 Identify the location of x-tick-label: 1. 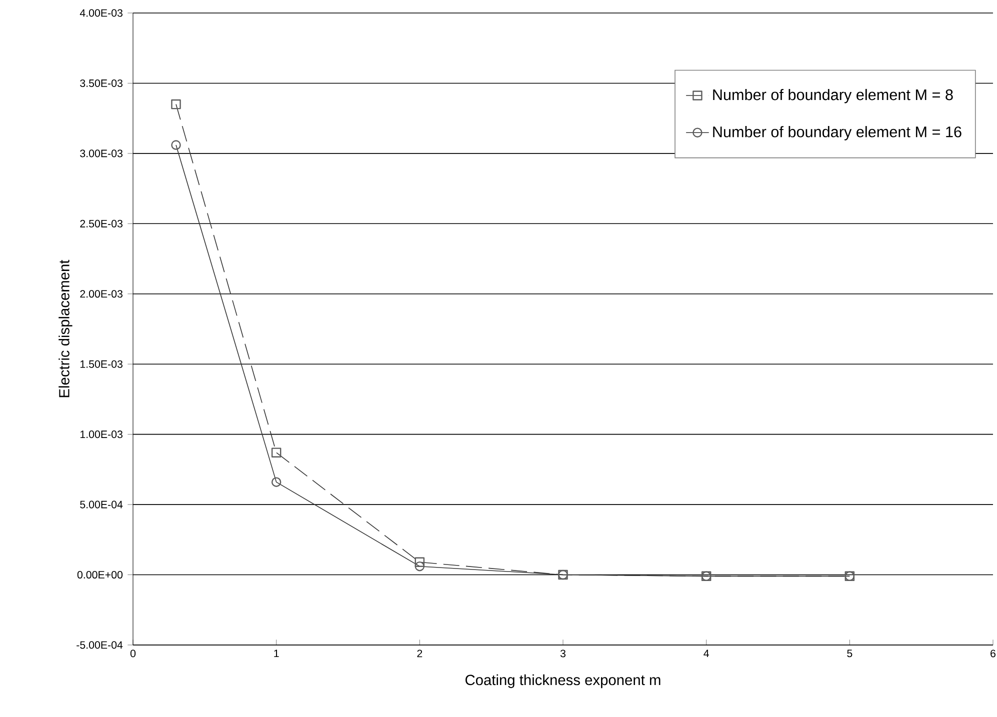
(276, 654).